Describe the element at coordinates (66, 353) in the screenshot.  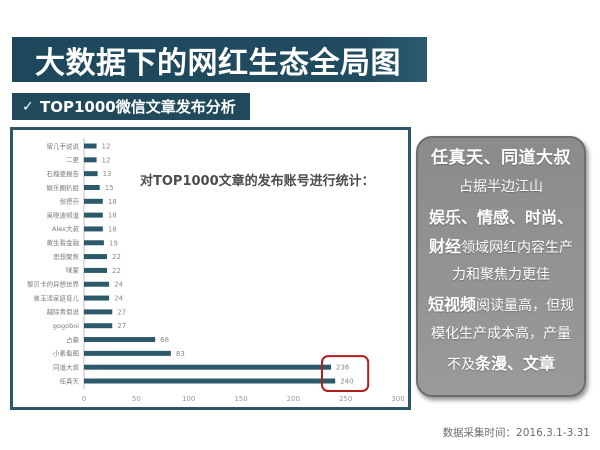
I see `category-label: 小素看图` at that location.